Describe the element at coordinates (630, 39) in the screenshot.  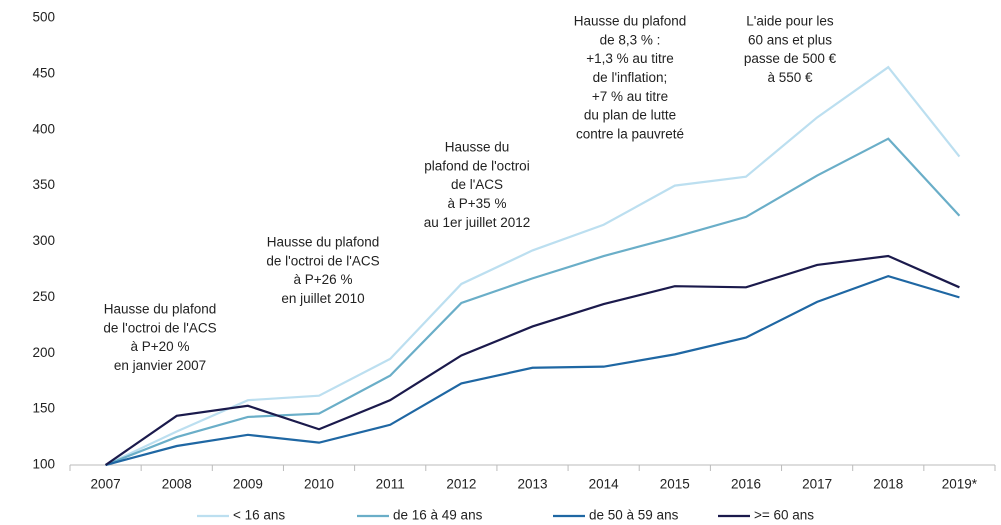
I see `annotation: de 8,3 % :` at that location.